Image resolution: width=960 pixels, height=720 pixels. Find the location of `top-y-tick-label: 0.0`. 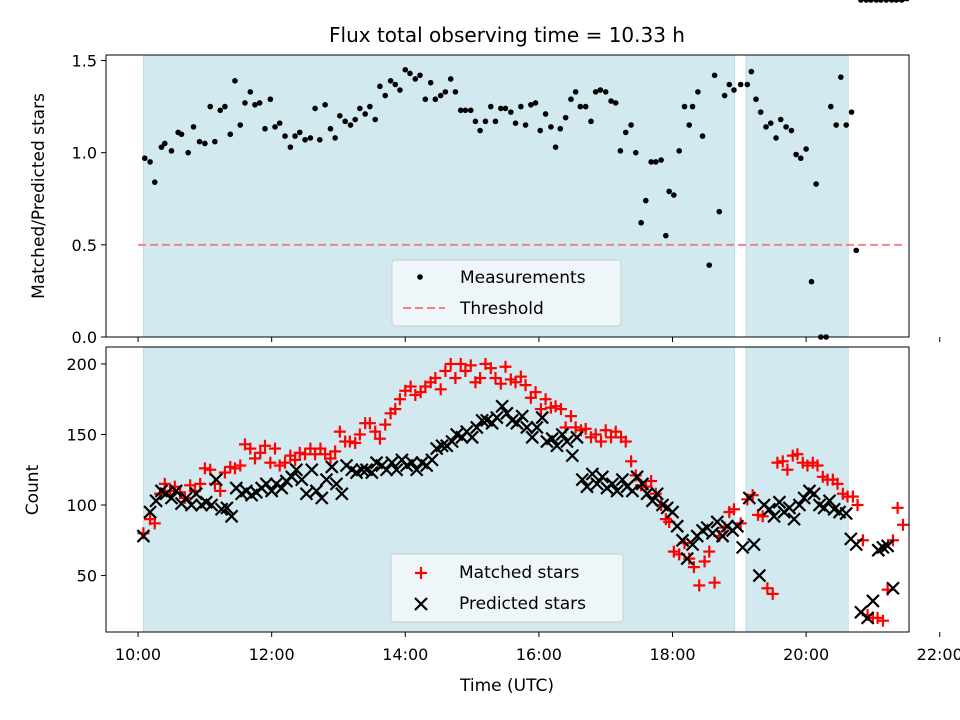

top-y-tick-label: 0.0 is located at coordinates (84, 337).